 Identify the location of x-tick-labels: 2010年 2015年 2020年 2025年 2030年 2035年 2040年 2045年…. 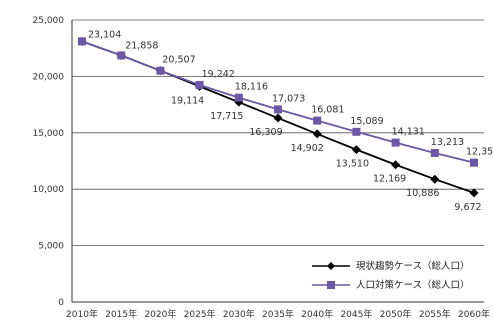
(278, 314).